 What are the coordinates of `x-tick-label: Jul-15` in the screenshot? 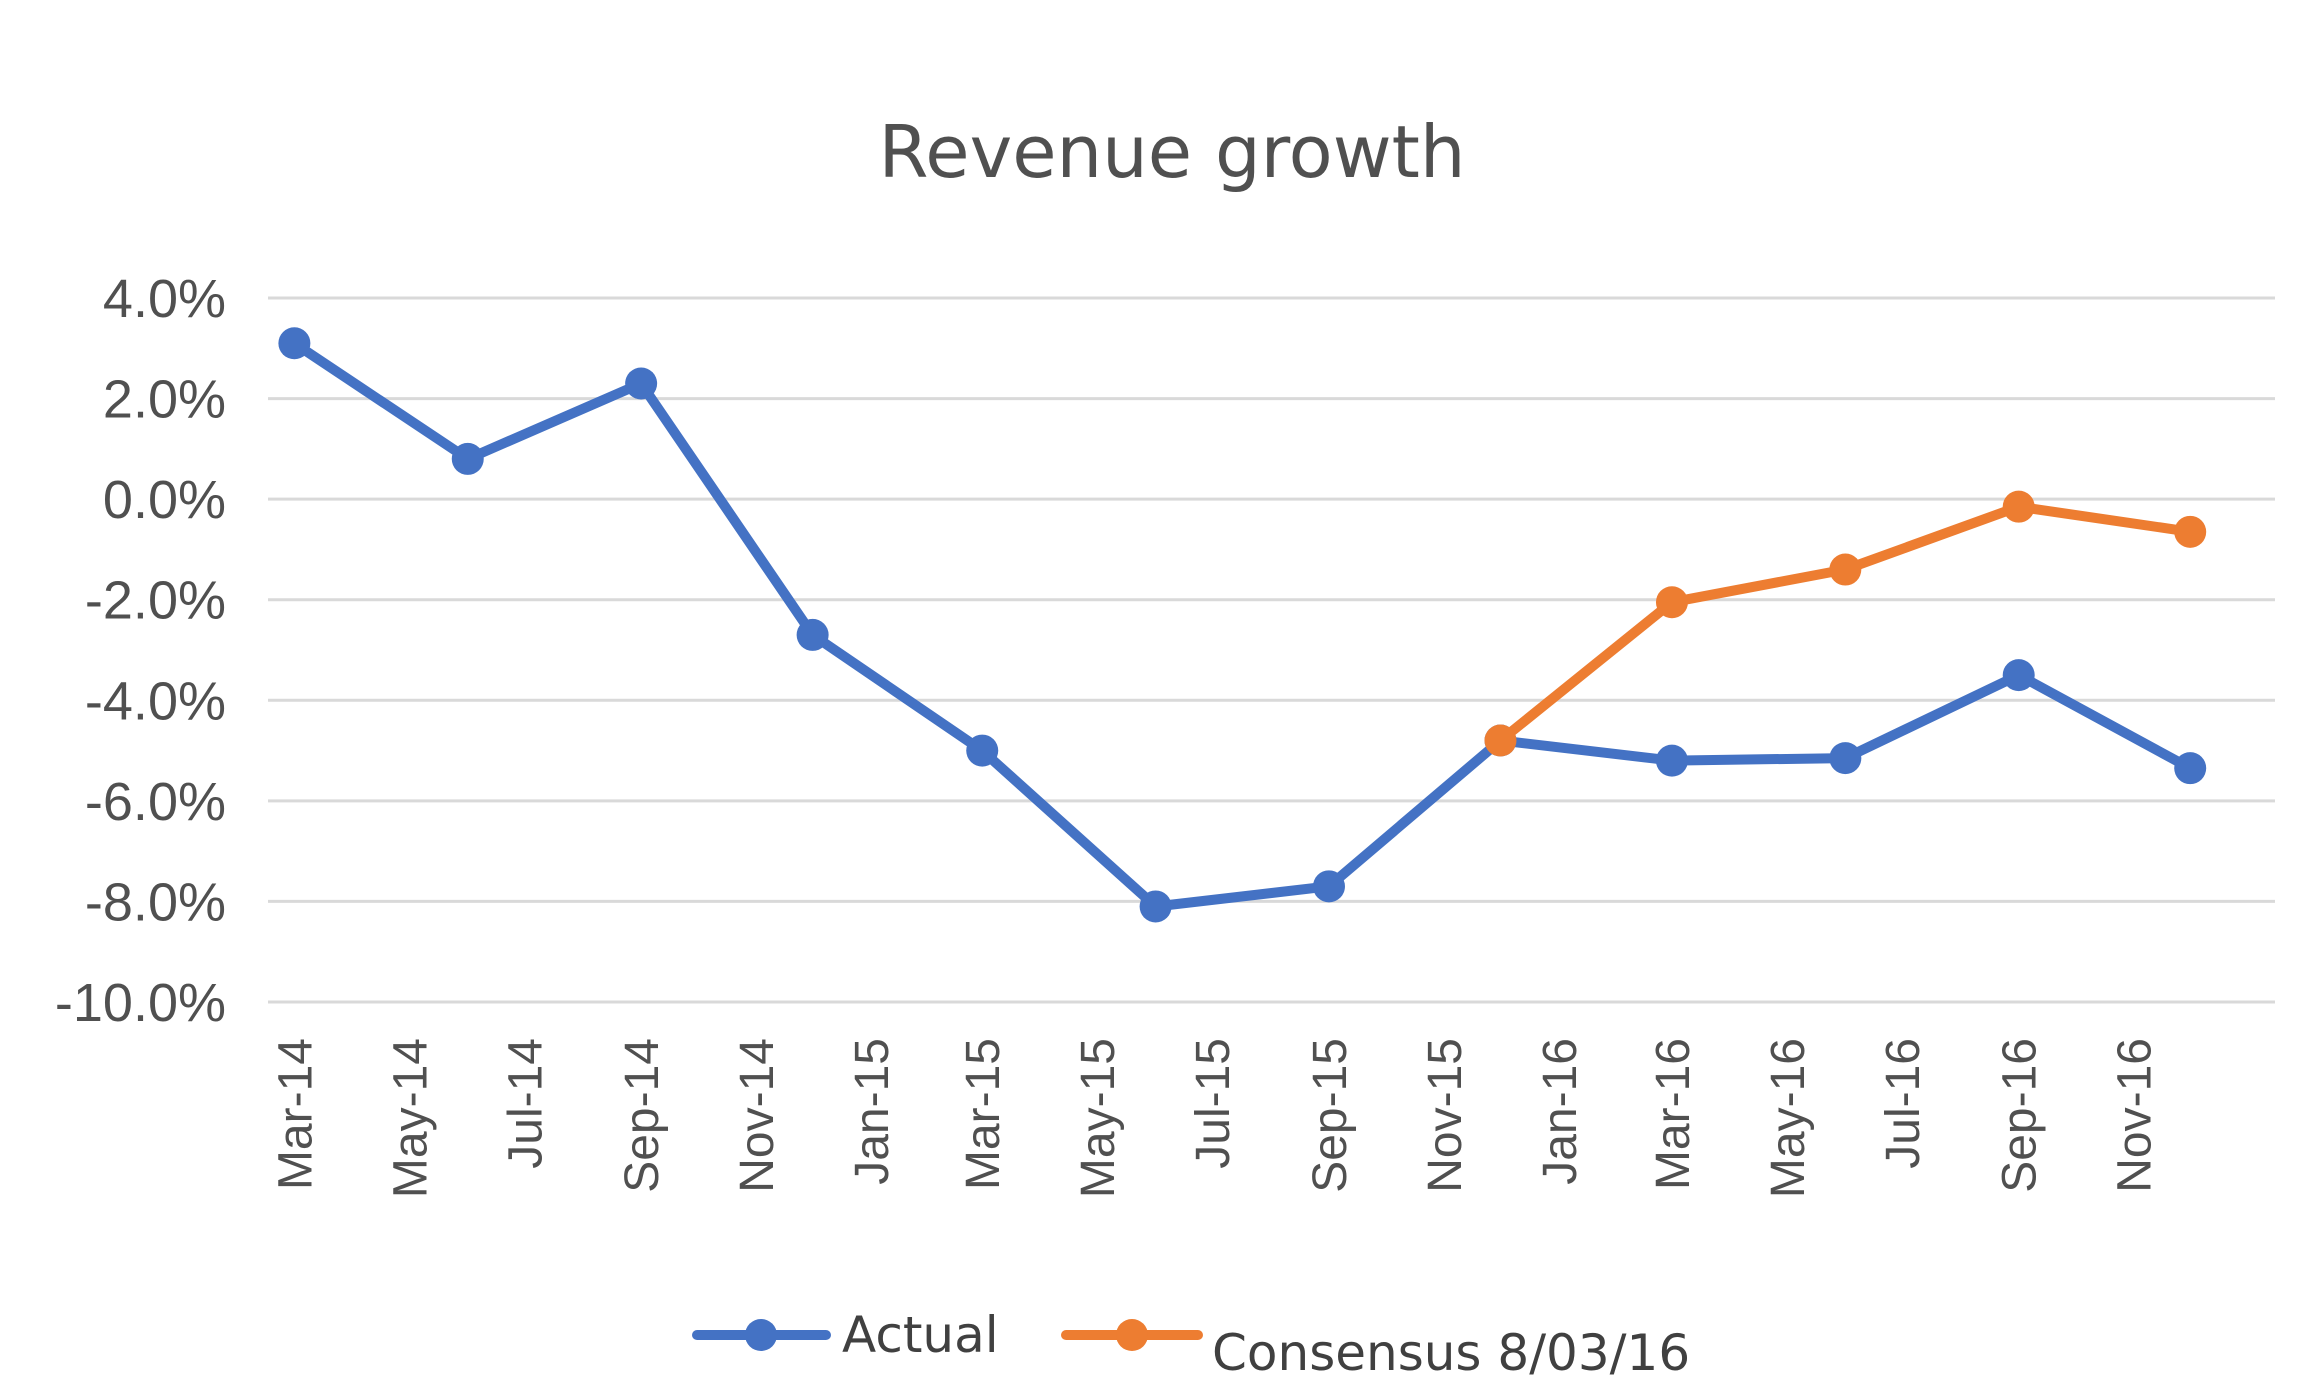 It's located at (1213, 1103).